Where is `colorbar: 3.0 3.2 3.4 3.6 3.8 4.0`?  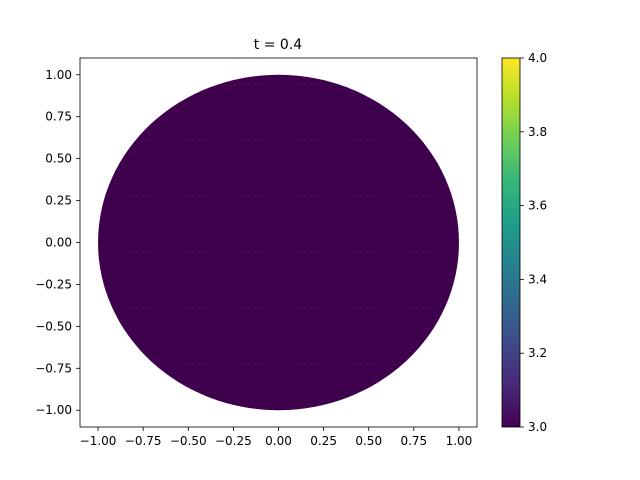
colorbar: 3.0 3.2 3.4 3.6 3.8 4.0 is located at coordinates (524, 242).